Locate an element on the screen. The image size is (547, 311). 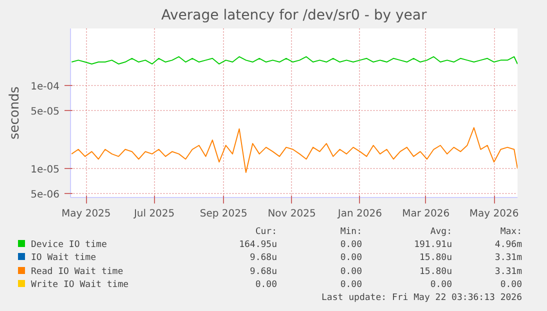
text: Max: is located at coordinates (510, 232).